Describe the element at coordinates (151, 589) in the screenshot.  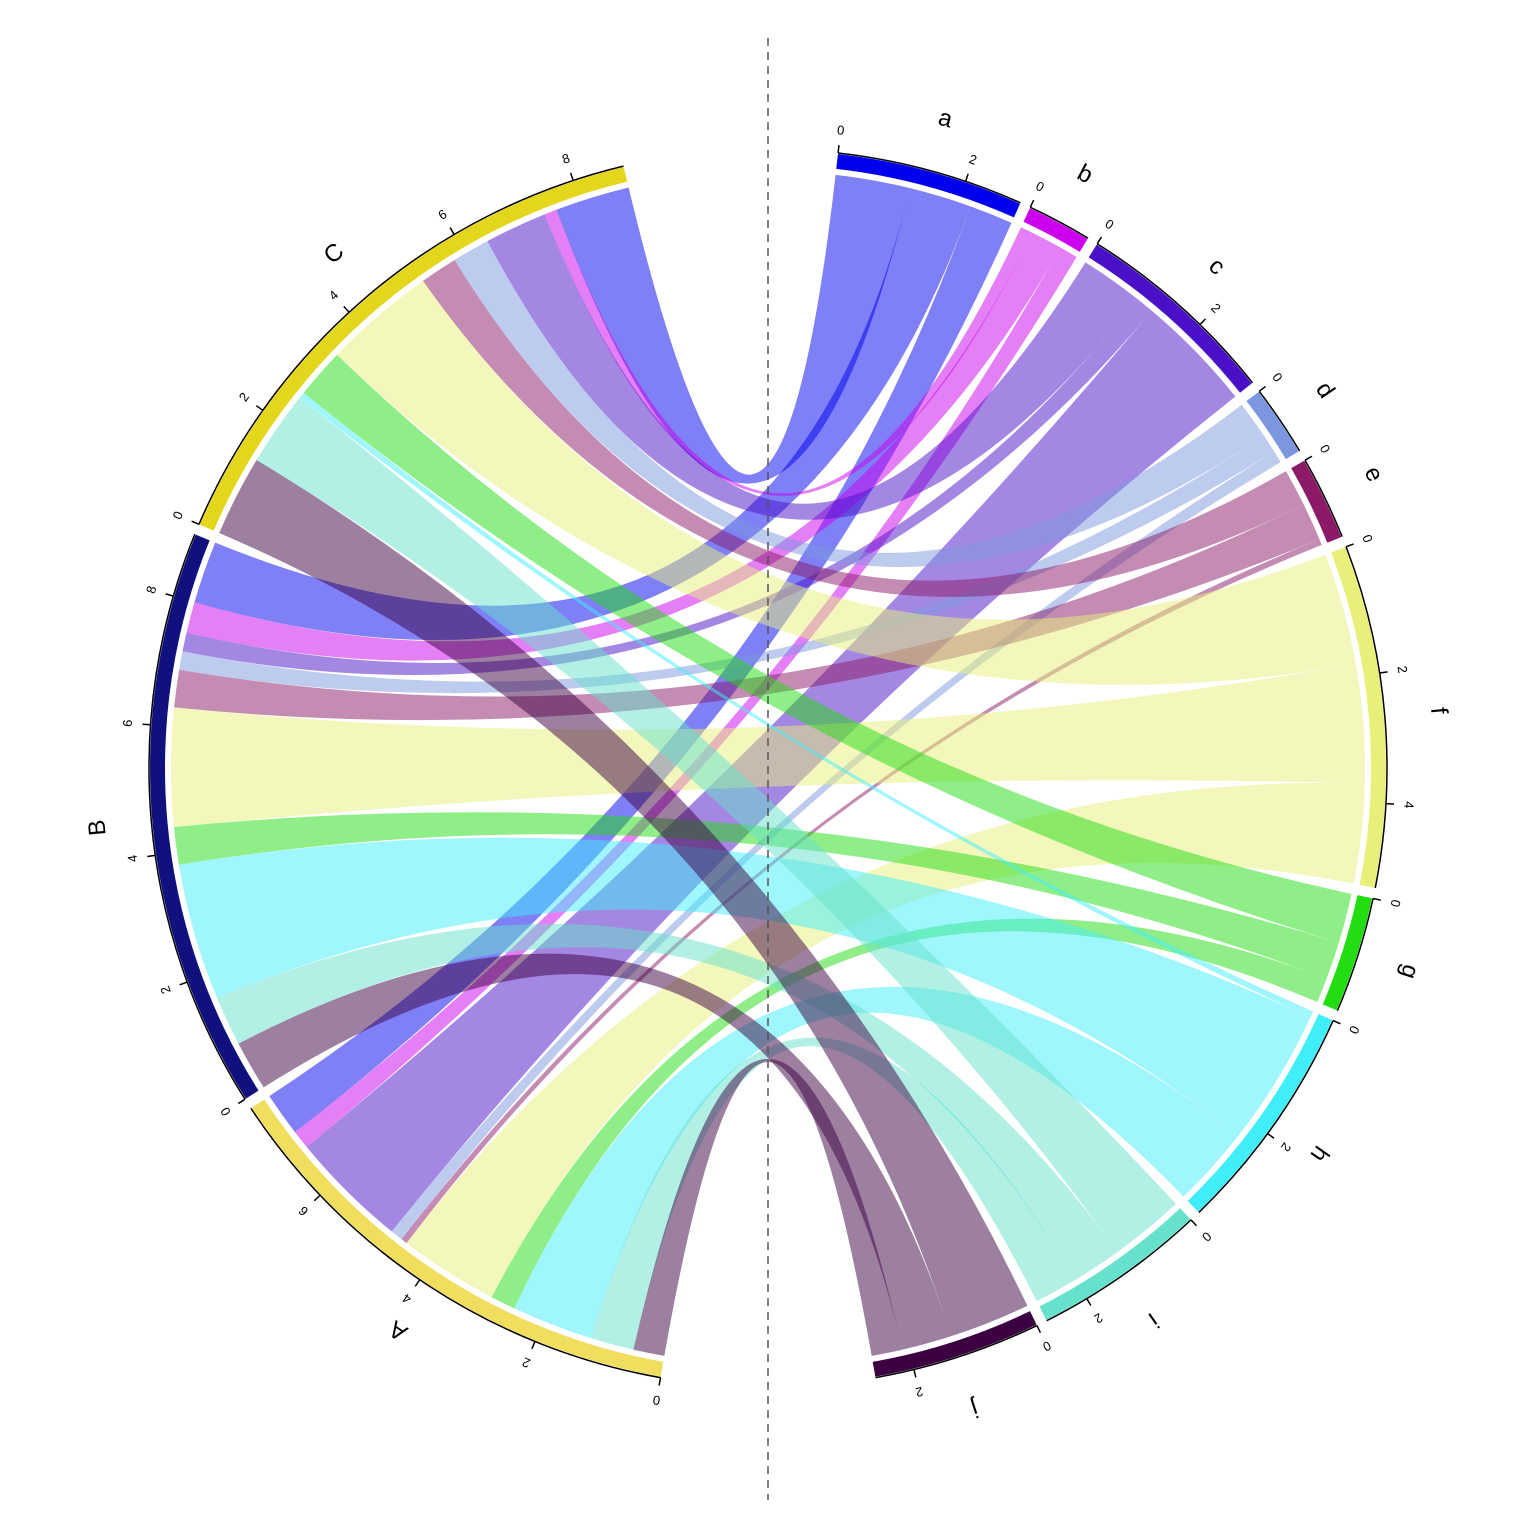
I see `tick-label: 8` at that location.